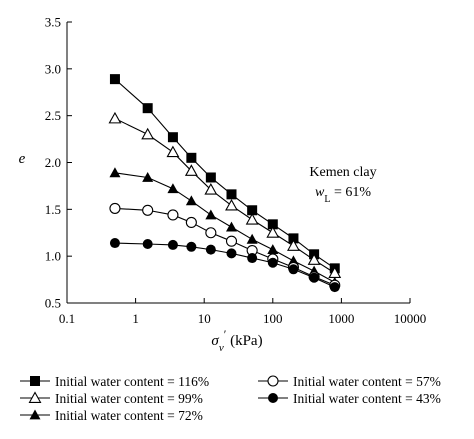 This screenshot has width=474, height=439. I want to click on legend-item-1: Initial water content = 116%, so click(114, 381).